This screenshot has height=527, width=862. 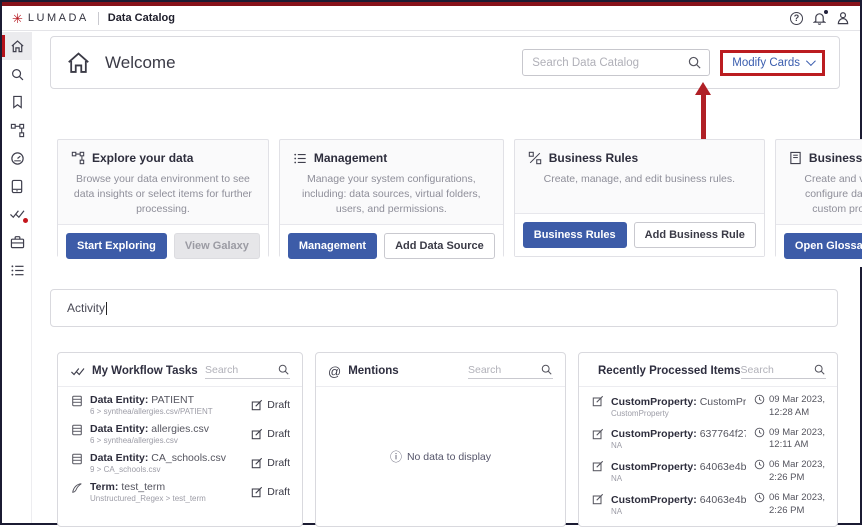 I want to click on text-cursor, so click(x=107, y=308).